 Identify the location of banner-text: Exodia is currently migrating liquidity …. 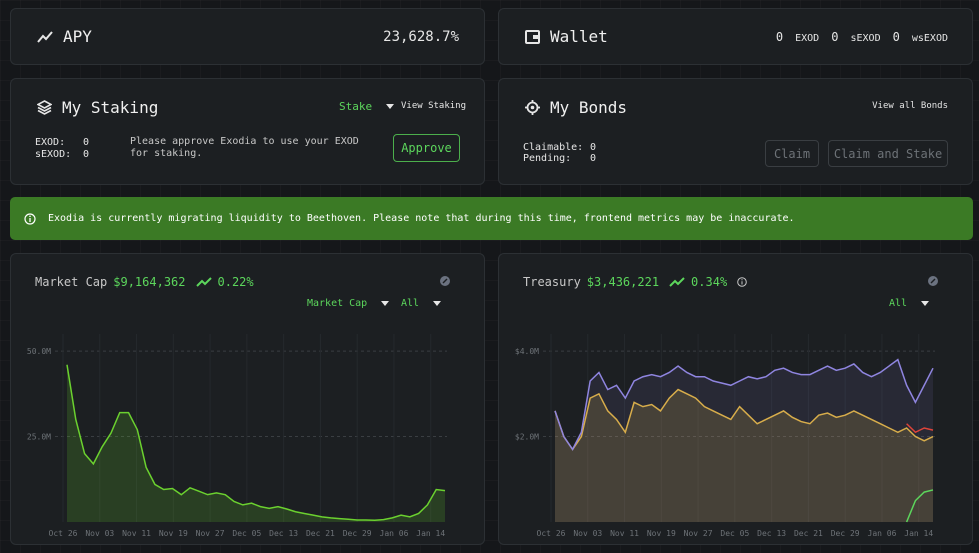
(421, 218).